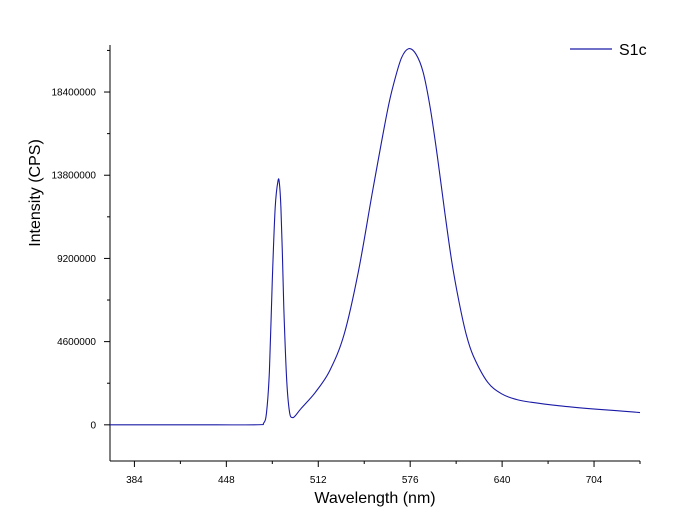  Describe the element at coordinates (76, 342) in the screenshot. I see `y-tick-label: 4600000` at that location.